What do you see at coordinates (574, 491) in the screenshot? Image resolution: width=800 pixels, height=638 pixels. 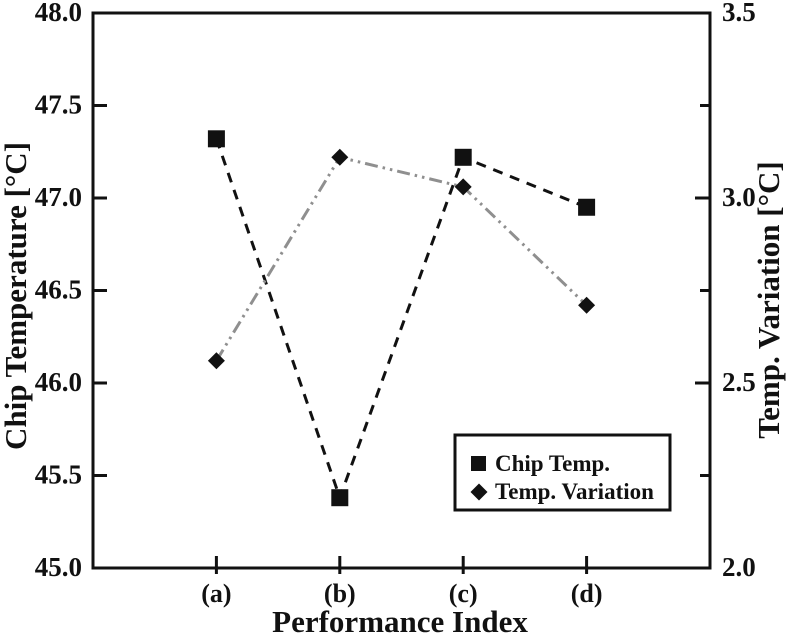 I see `legend-item-label-temp-variation: Temp. Variation` at bounding box center [574, 491].